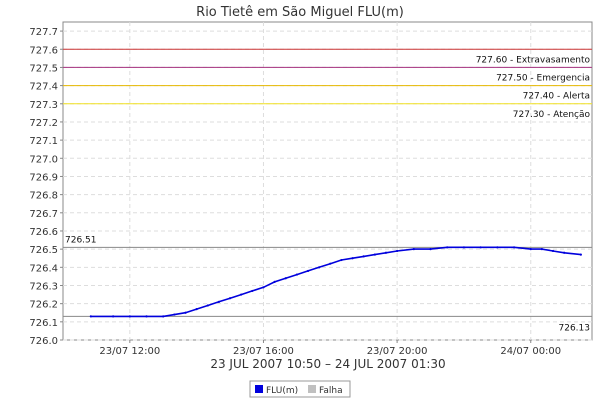 Image resolution: width=600 pixels, height=404 pixels. What do you see at coordinates (282, 391) in the screenshot?
I see `legend-label-flu: FLU(m)` at bounding box center [282, 391].